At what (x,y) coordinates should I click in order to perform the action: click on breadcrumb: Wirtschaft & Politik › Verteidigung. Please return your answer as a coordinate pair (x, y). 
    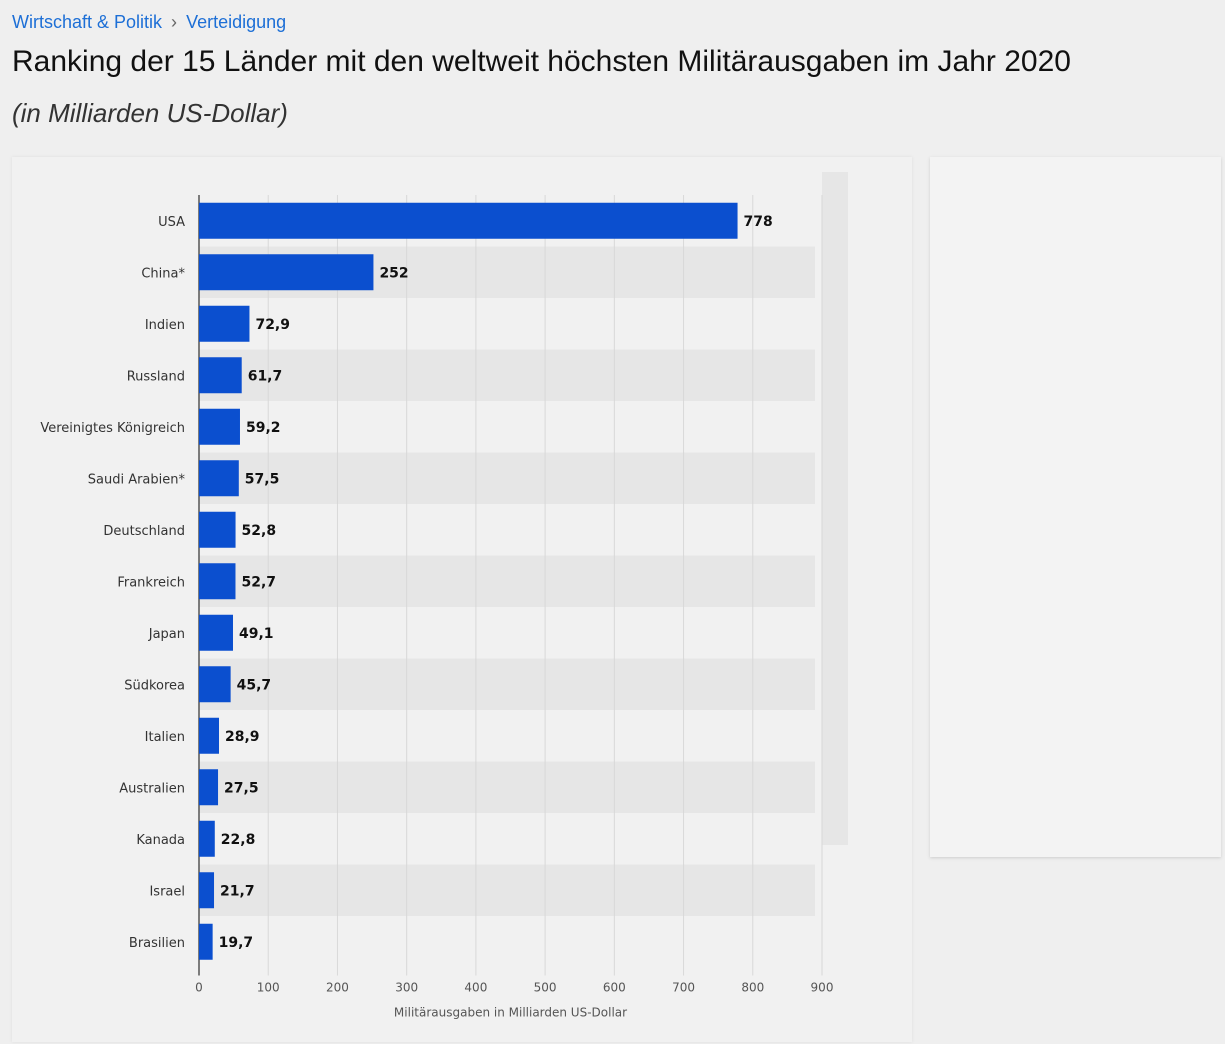
    Looking at the image, I should click on (151, 22).